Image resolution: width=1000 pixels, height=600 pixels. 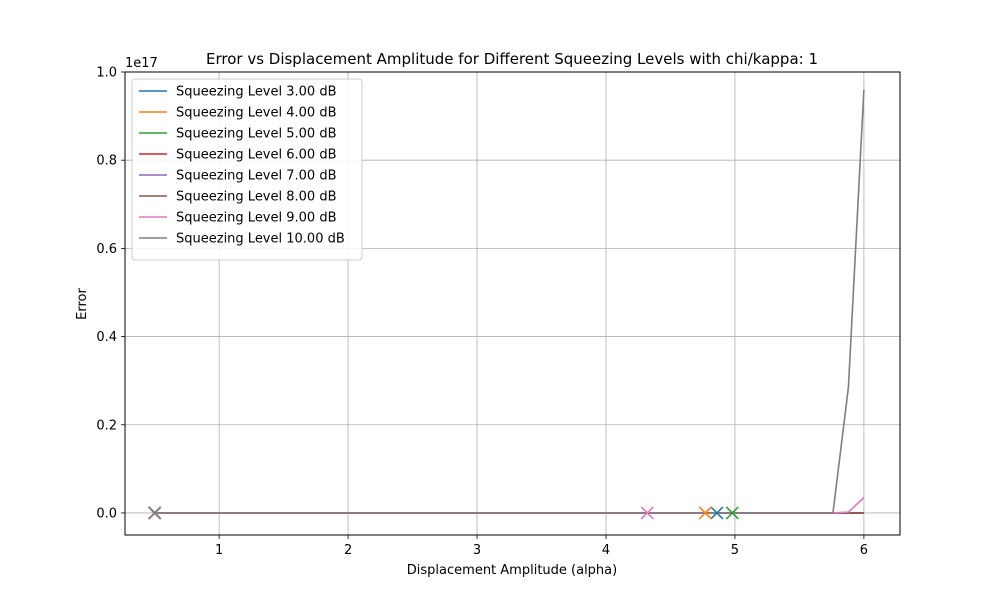 What do you see at coordinates (256, 218) in the screenshot?
I see `legend-label: Squeezing Level 9.00 dB` at bounding box center [256, 218].